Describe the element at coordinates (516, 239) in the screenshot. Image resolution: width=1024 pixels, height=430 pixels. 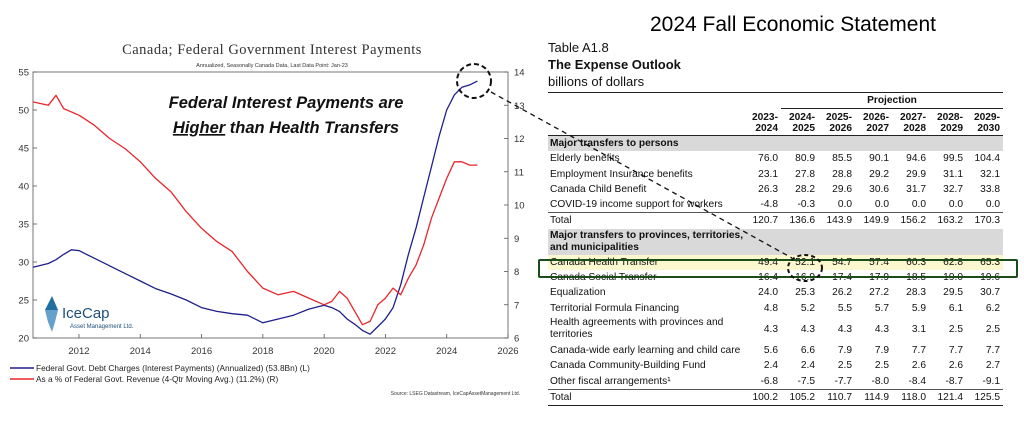
I see `right-tick-label: 9` at that location.